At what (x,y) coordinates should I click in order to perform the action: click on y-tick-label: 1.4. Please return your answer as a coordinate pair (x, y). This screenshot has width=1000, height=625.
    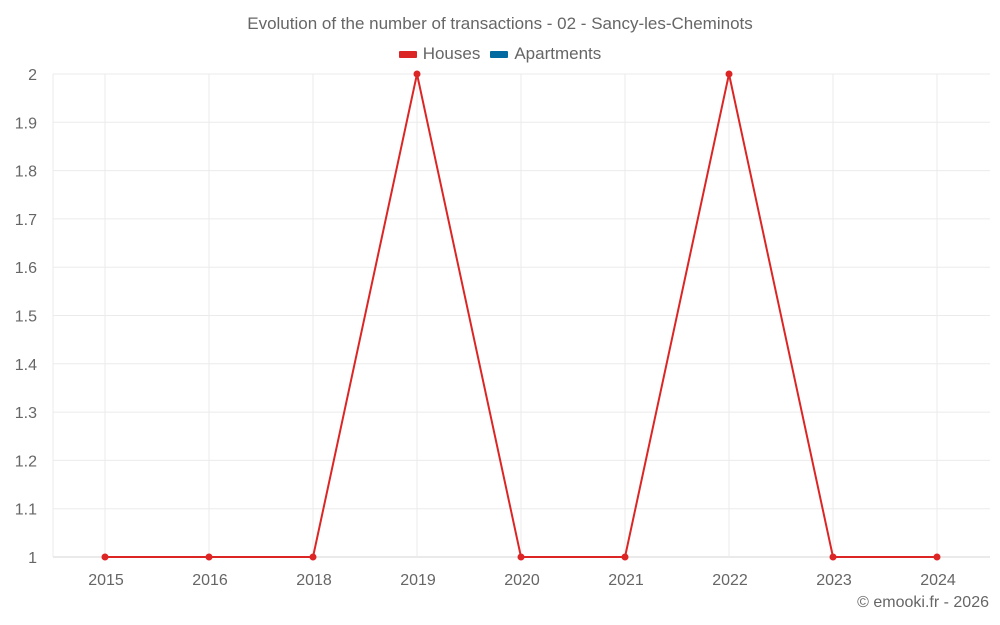
    Looking at the image, I should click on (26, 365).